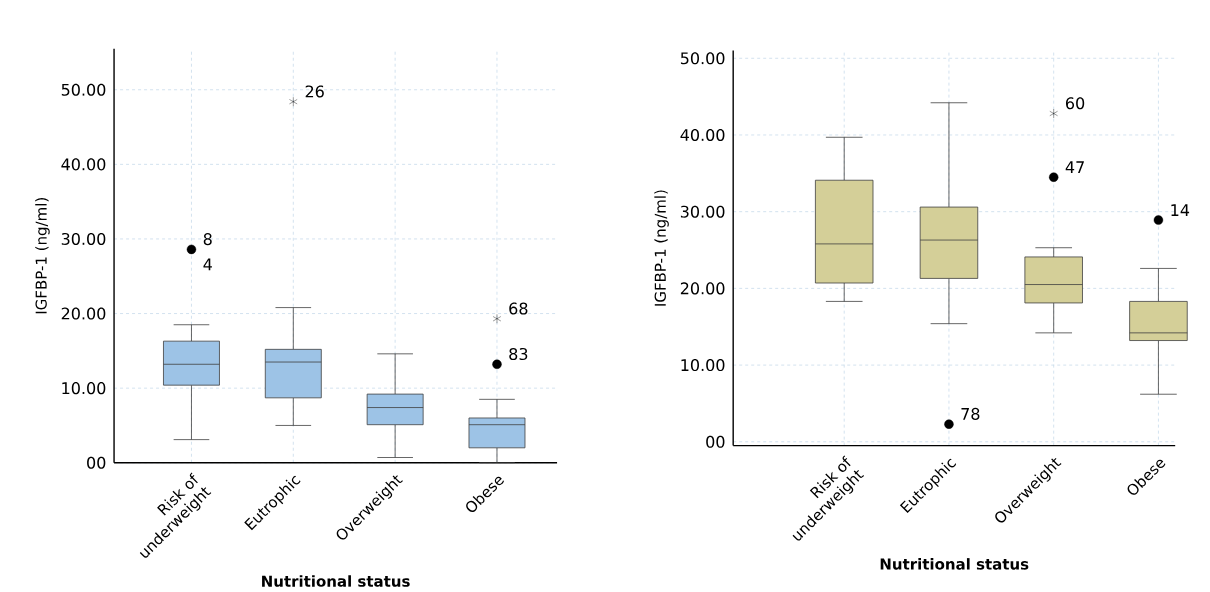 The height and width of the screenshot is (592, 1210). I want to click on annotation: 78, so click(970, 413).